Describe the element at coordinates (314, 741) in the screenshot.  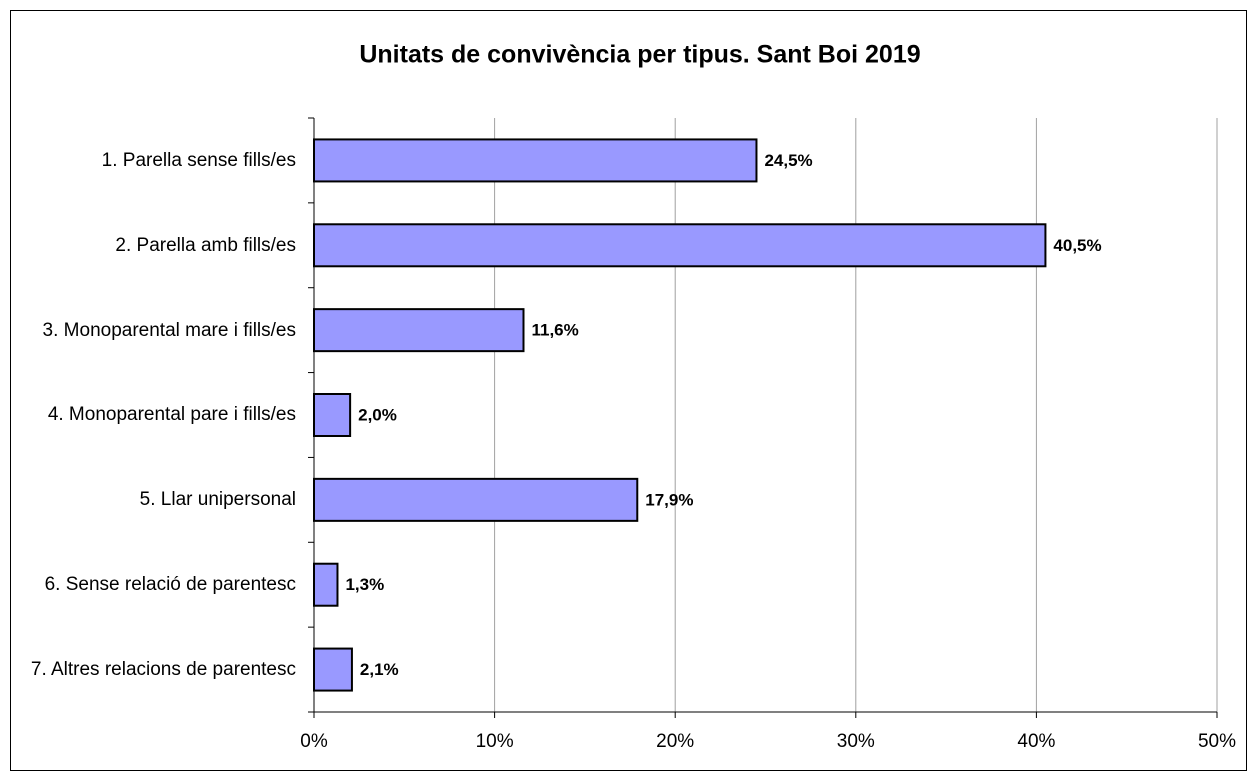
I see `x-tick-label: 0%` at that location.